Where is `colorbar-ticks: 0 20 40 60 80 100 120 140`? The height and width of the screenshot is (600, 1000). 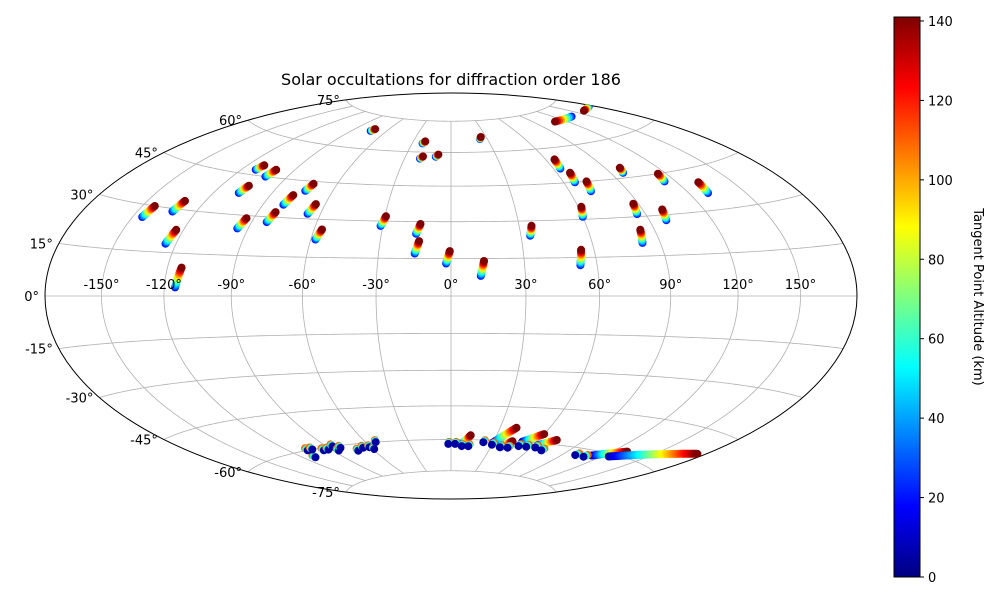
colorbar-ticks: 0 20 40 60 80 100 120 140 is located at coordinates (936, 300).